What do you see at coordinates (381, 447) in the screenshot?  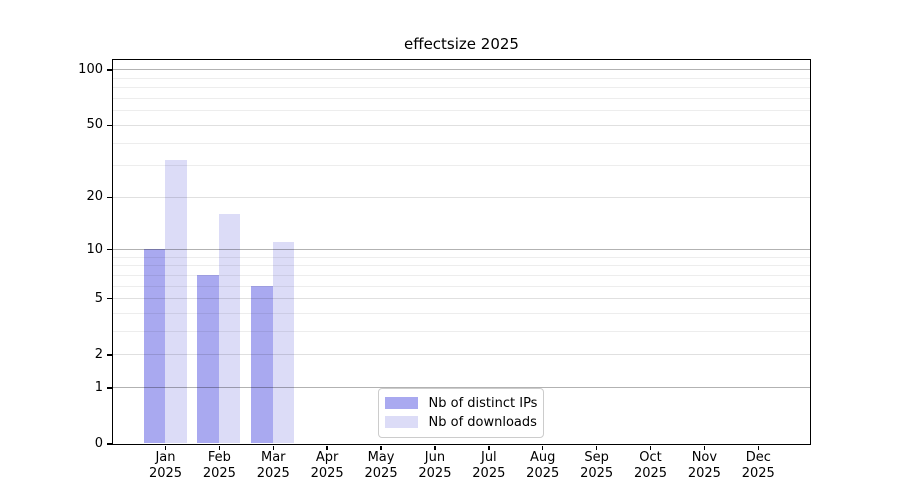 I see `x-tick-may` at bounding box center [381, 447].